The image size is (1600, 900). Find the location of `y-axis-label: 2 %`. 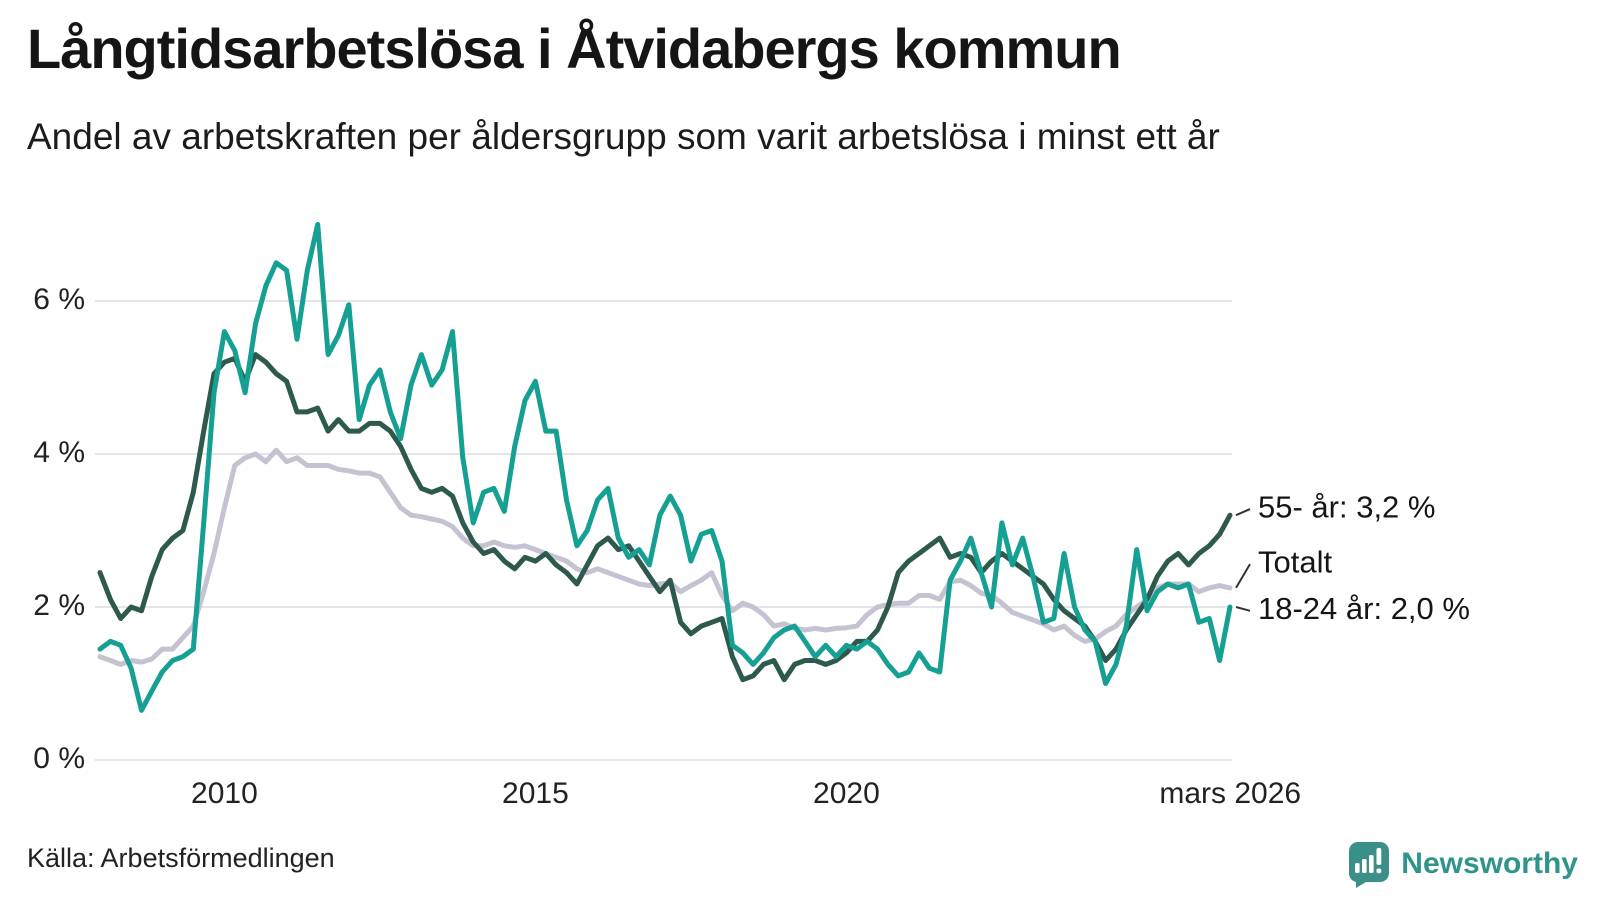

y-axis-label: 2 % is located at coordinates (59, 605).